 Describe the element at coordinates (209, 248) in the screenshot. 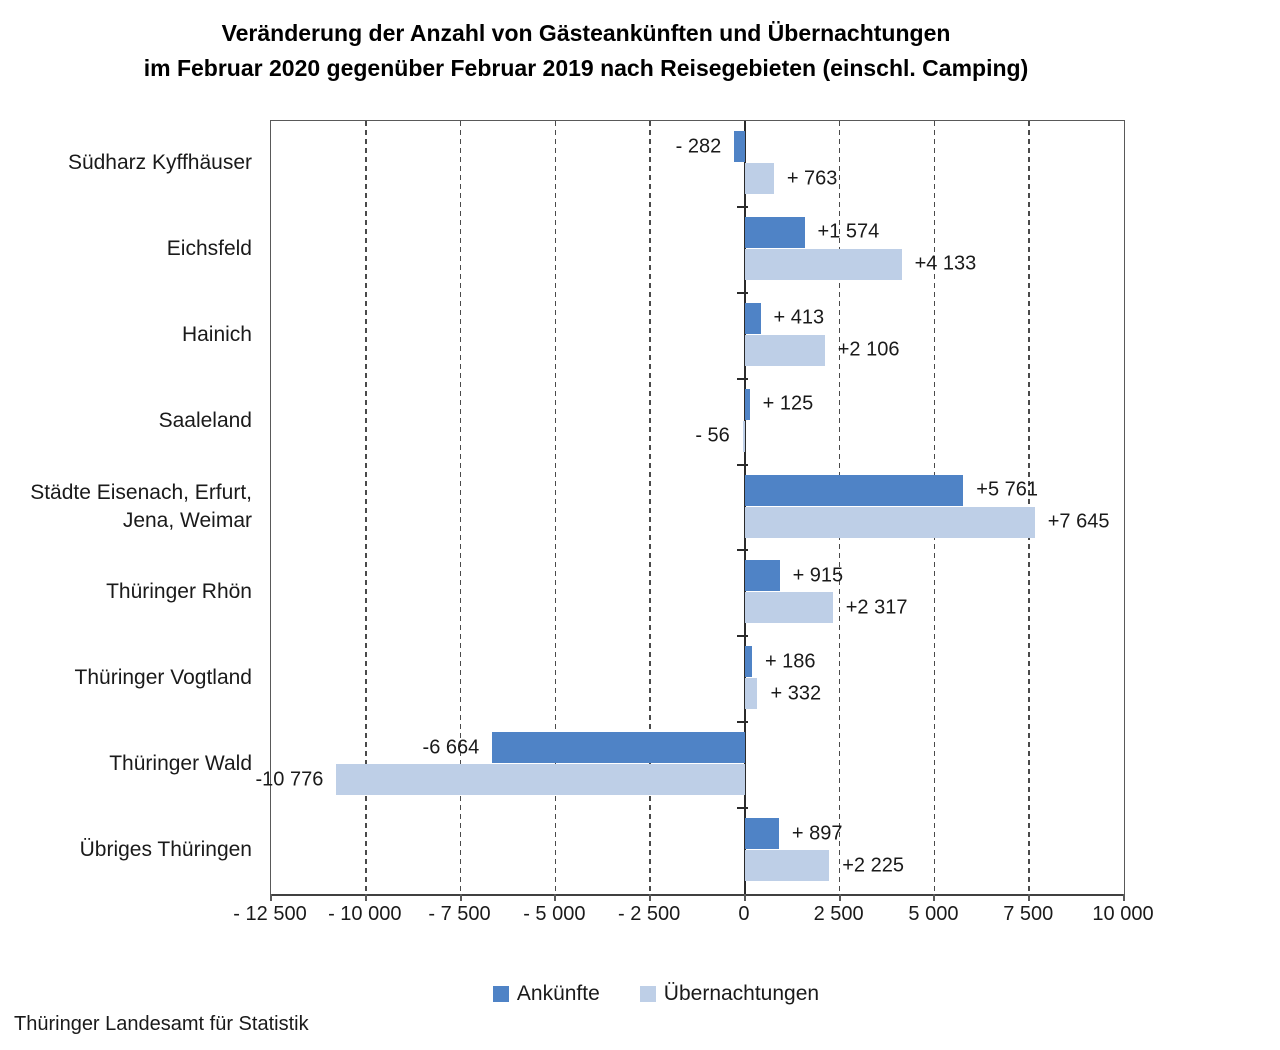

I see `category-label: Eichsfeld` at that location.